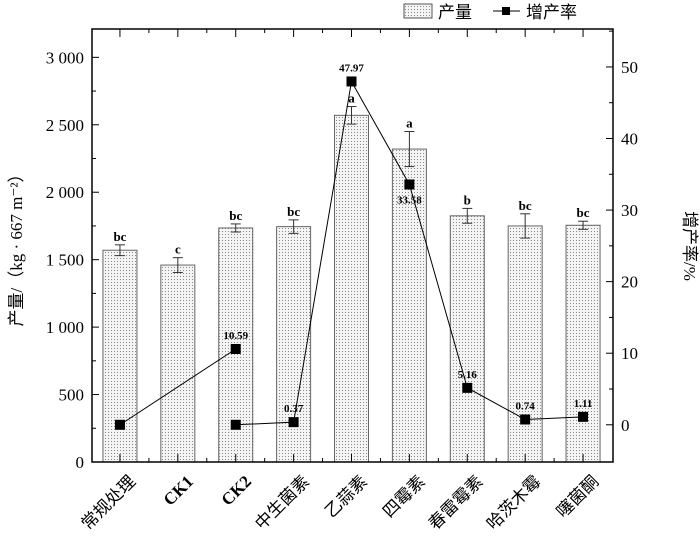  I want to click on y-tick-label: 0, so click(80, 462).